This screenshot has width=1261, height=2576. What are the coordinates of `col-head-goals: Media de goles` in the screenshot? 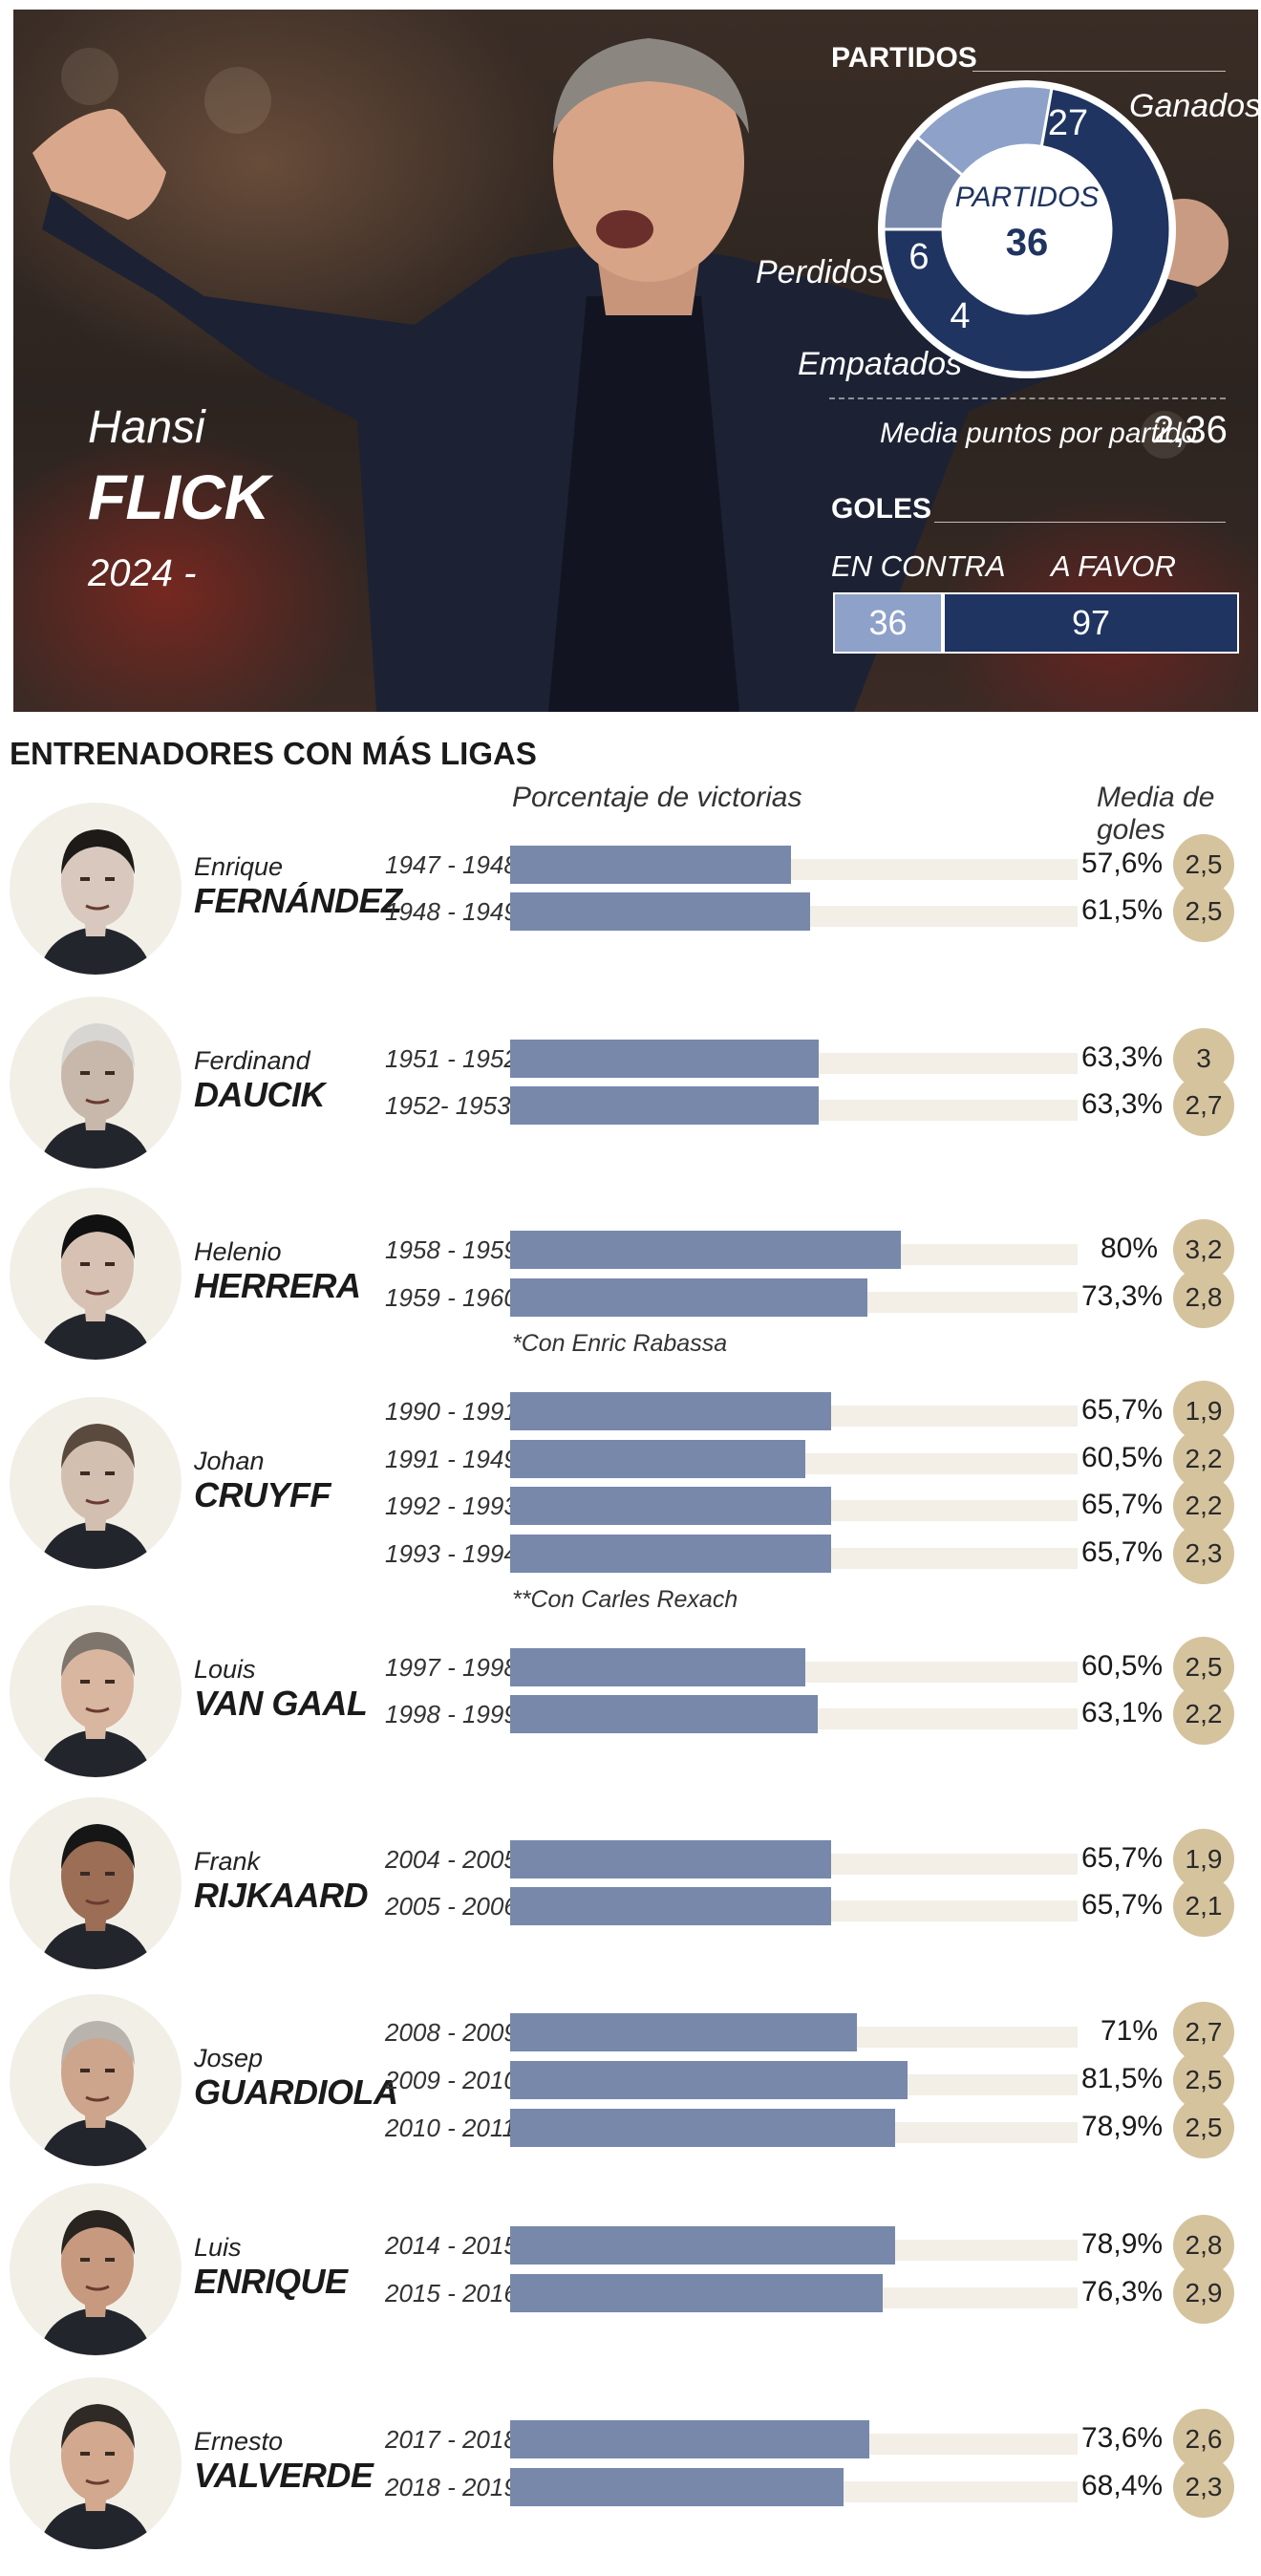 It's located at (1156, 814).